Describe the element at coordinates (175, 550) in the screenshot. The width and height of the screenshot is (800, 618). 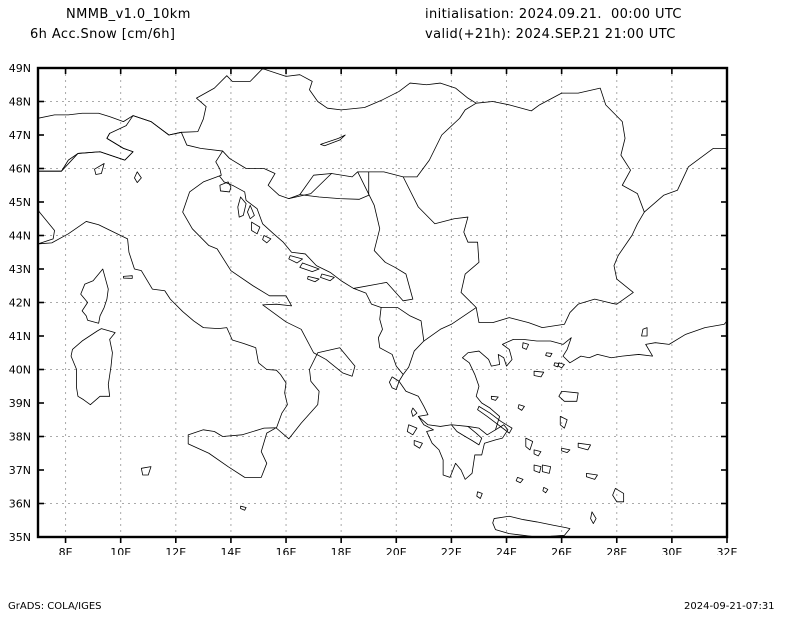
I see `svg-text: 12E` at that location.